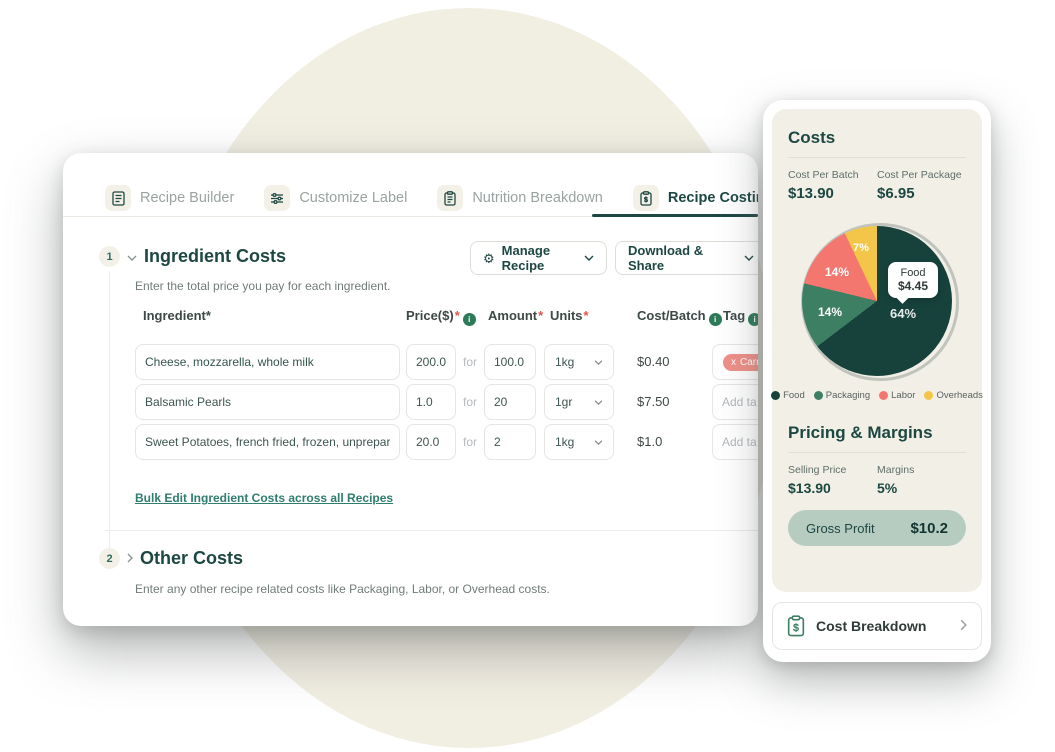  What do you see at coordinates (109, 412) in the screenshot?
I see `section-timeline` at bounding box center [109, 412].